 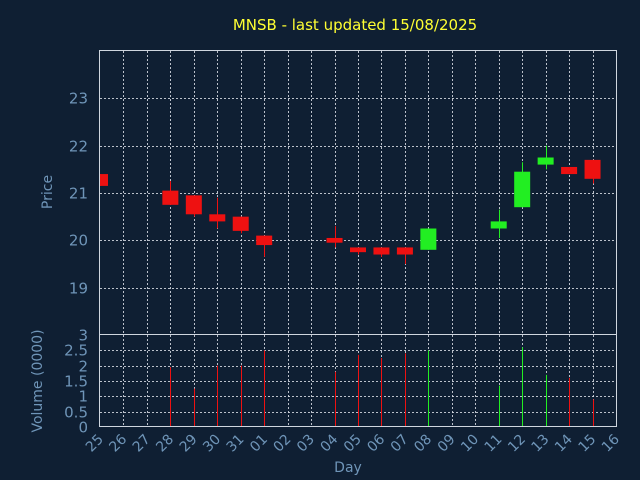 I want to click on price-y-tick-label: 22, so click(x=78, y=147).